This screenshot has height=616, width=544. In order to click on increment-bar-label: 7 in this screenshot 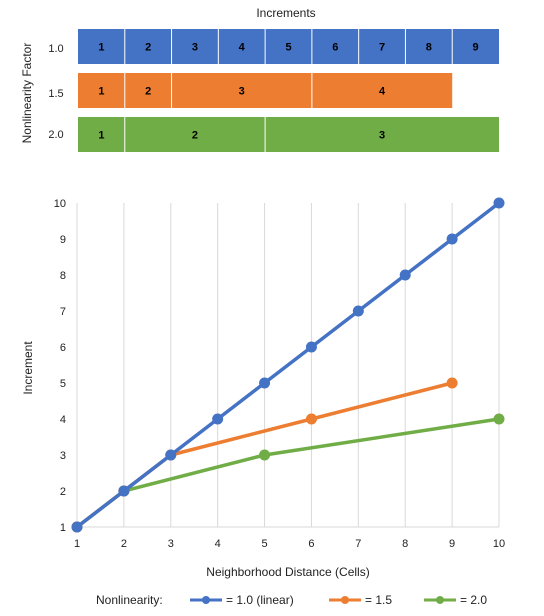, I will do `click(382, 48)`.